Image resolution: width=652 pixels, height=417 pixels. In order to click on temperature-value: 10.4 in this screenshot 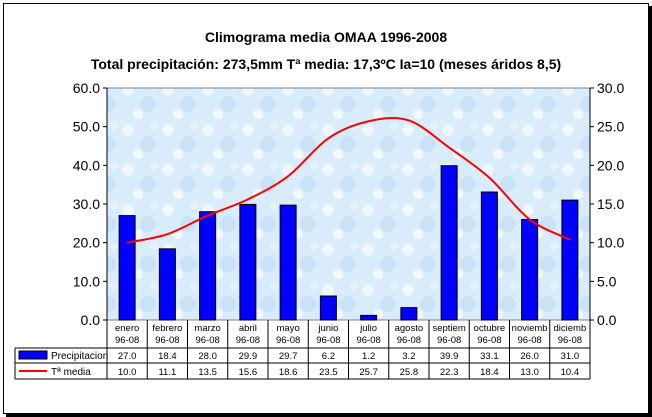, I will do `click(570, 372)`.